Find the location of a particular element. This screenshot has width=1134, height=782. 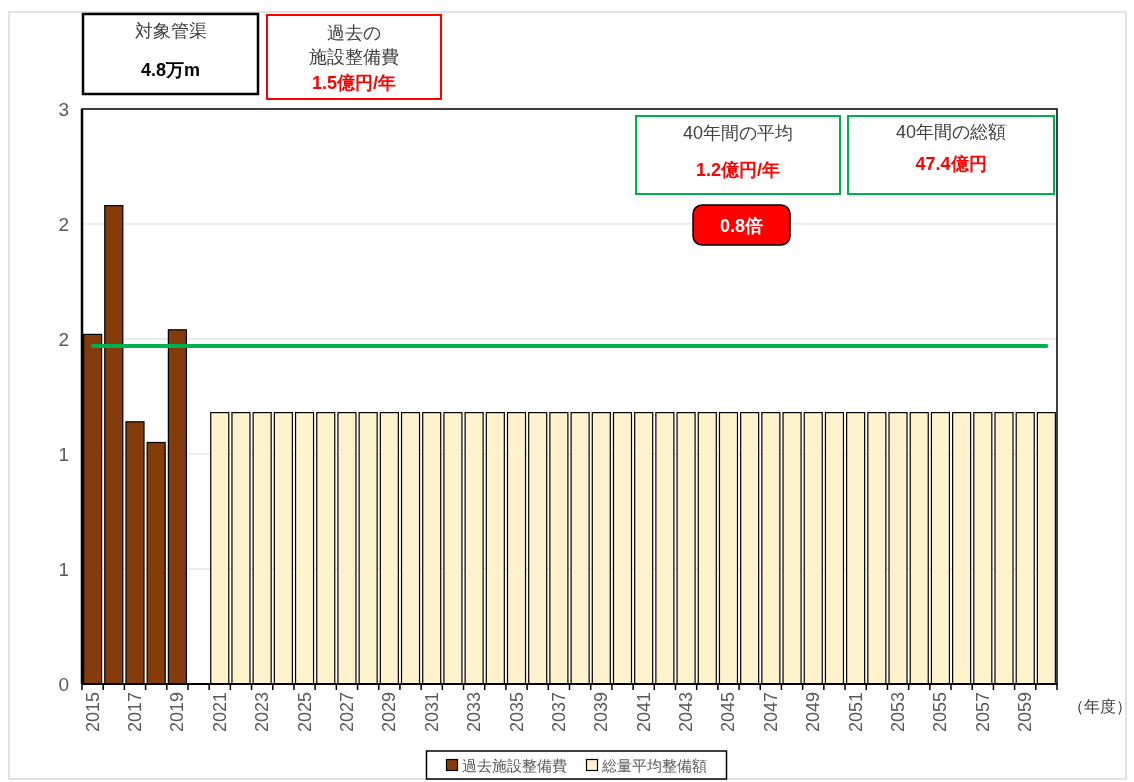

annotation: 47.4億円 is located at coordinates (951, 164).